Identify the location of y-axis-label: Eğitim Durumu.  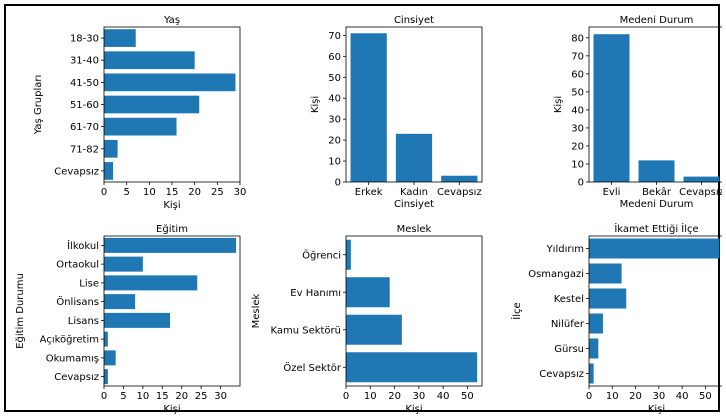
(20, 311).